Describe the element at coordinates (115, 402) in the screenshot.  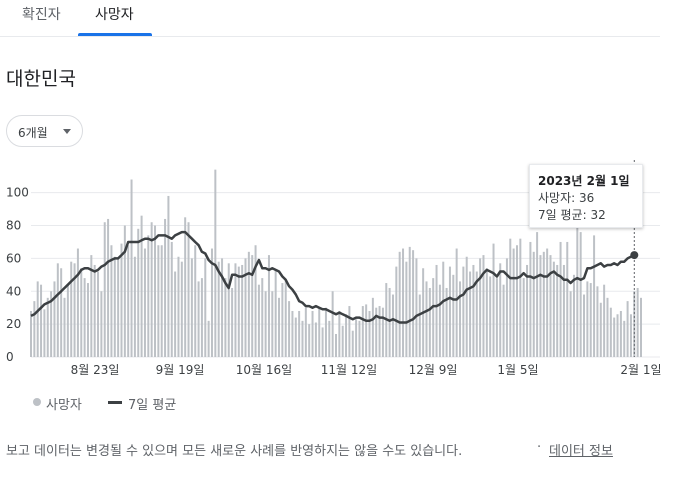
I see `legend-line-swatch` at that location.